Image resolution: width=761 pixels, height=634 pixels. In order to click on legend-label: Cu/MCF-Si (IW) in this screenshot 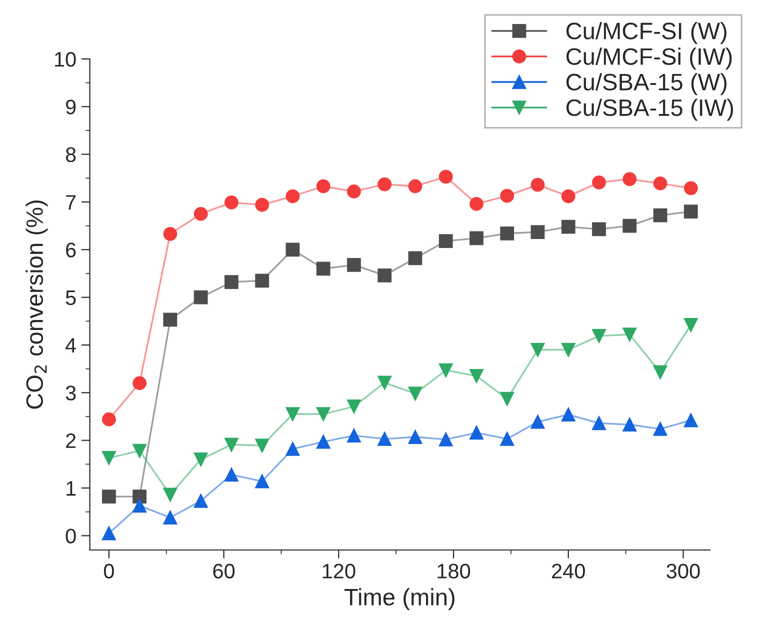, I will do `click(649, 59)`.